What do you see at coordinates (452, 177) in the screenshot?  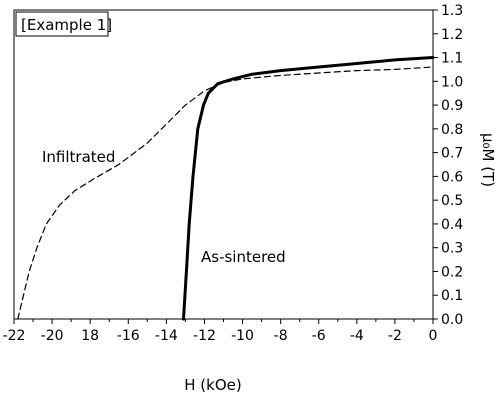 I see `y-tick-label: 0.6` at bounding box center [452, 177].